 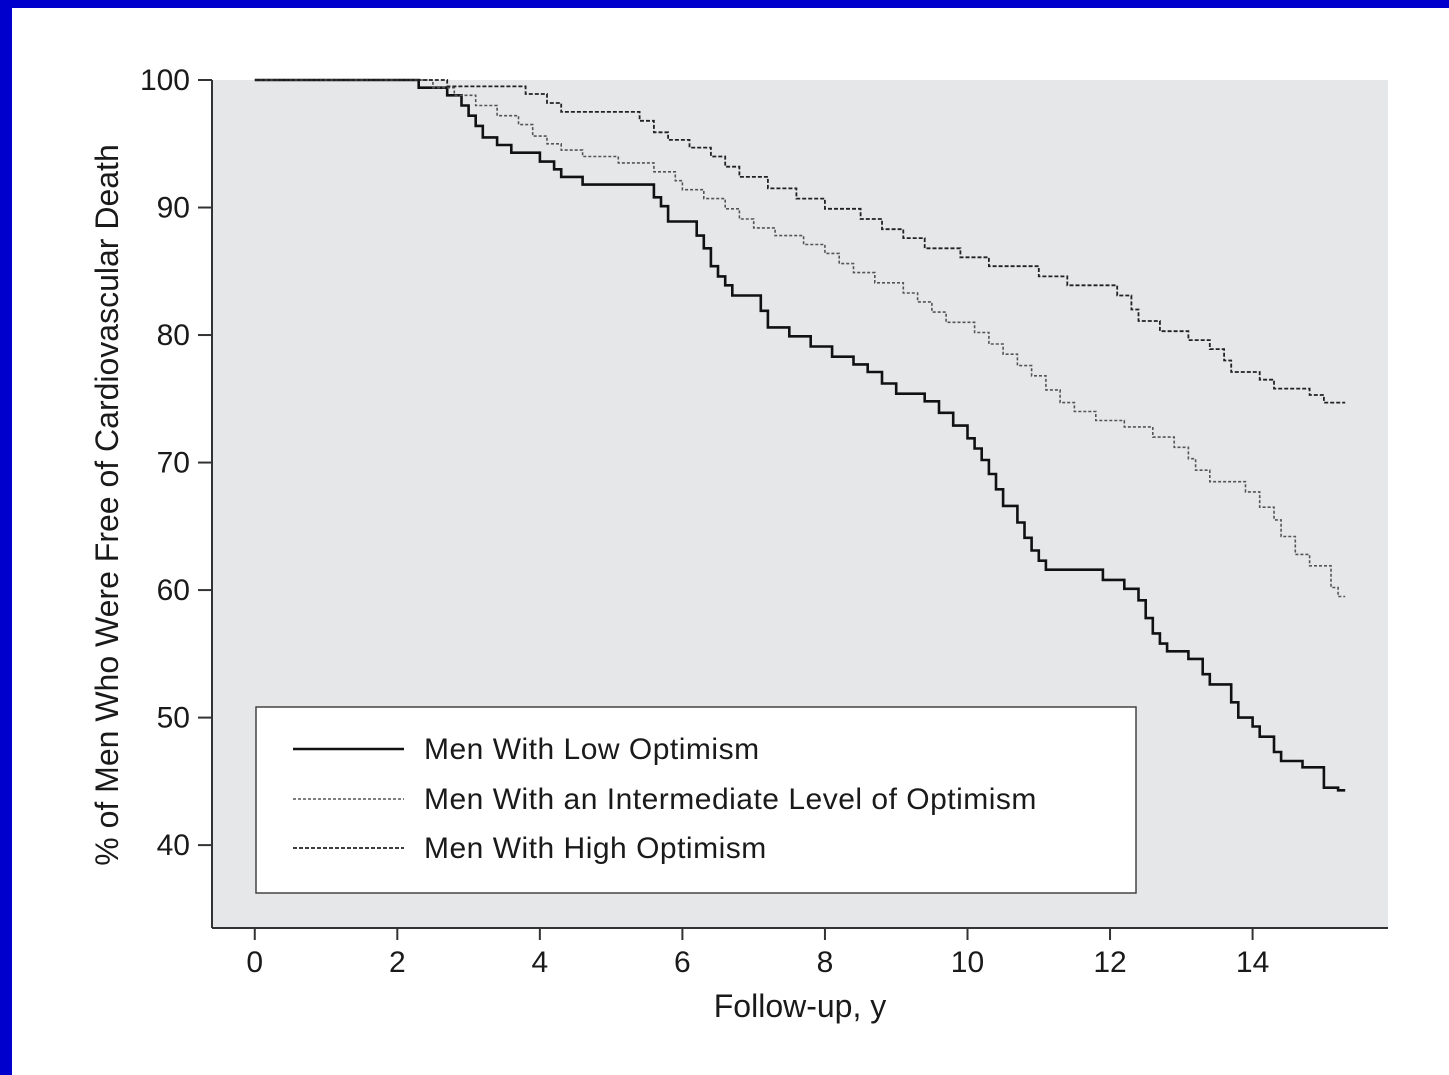 What do you see at coordinates (173, 208) in the screenshot?
I see `y-tick-label: 90` at bounding box center [173, 208].